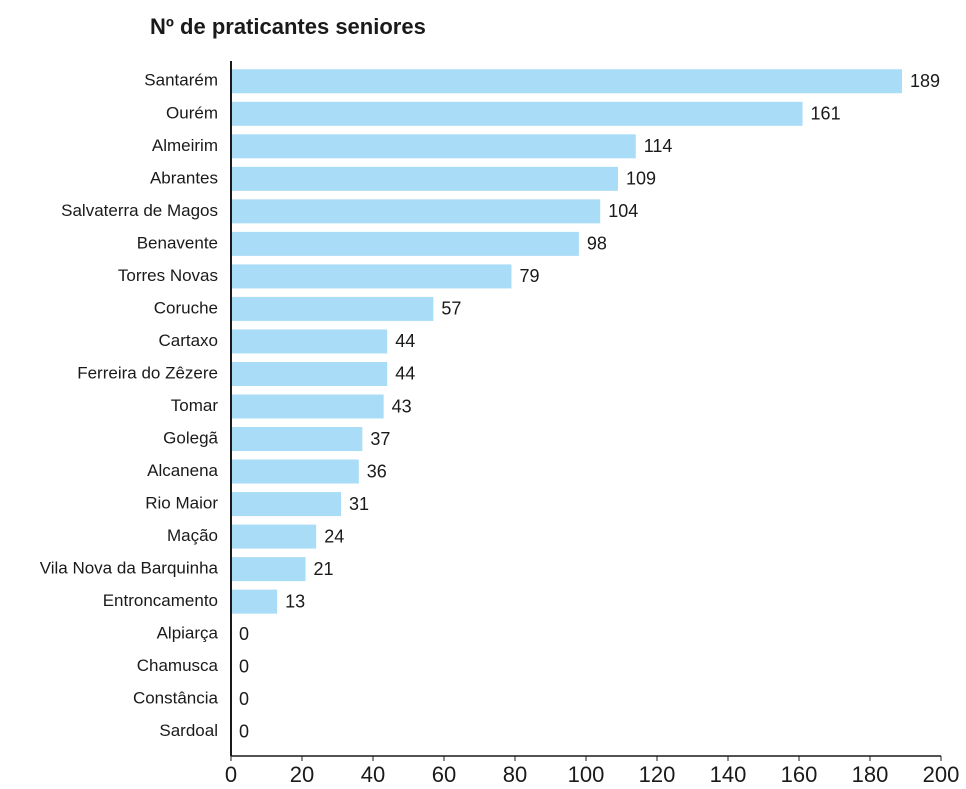  I want to click on x-tick-label: 120, so click(657, 774).